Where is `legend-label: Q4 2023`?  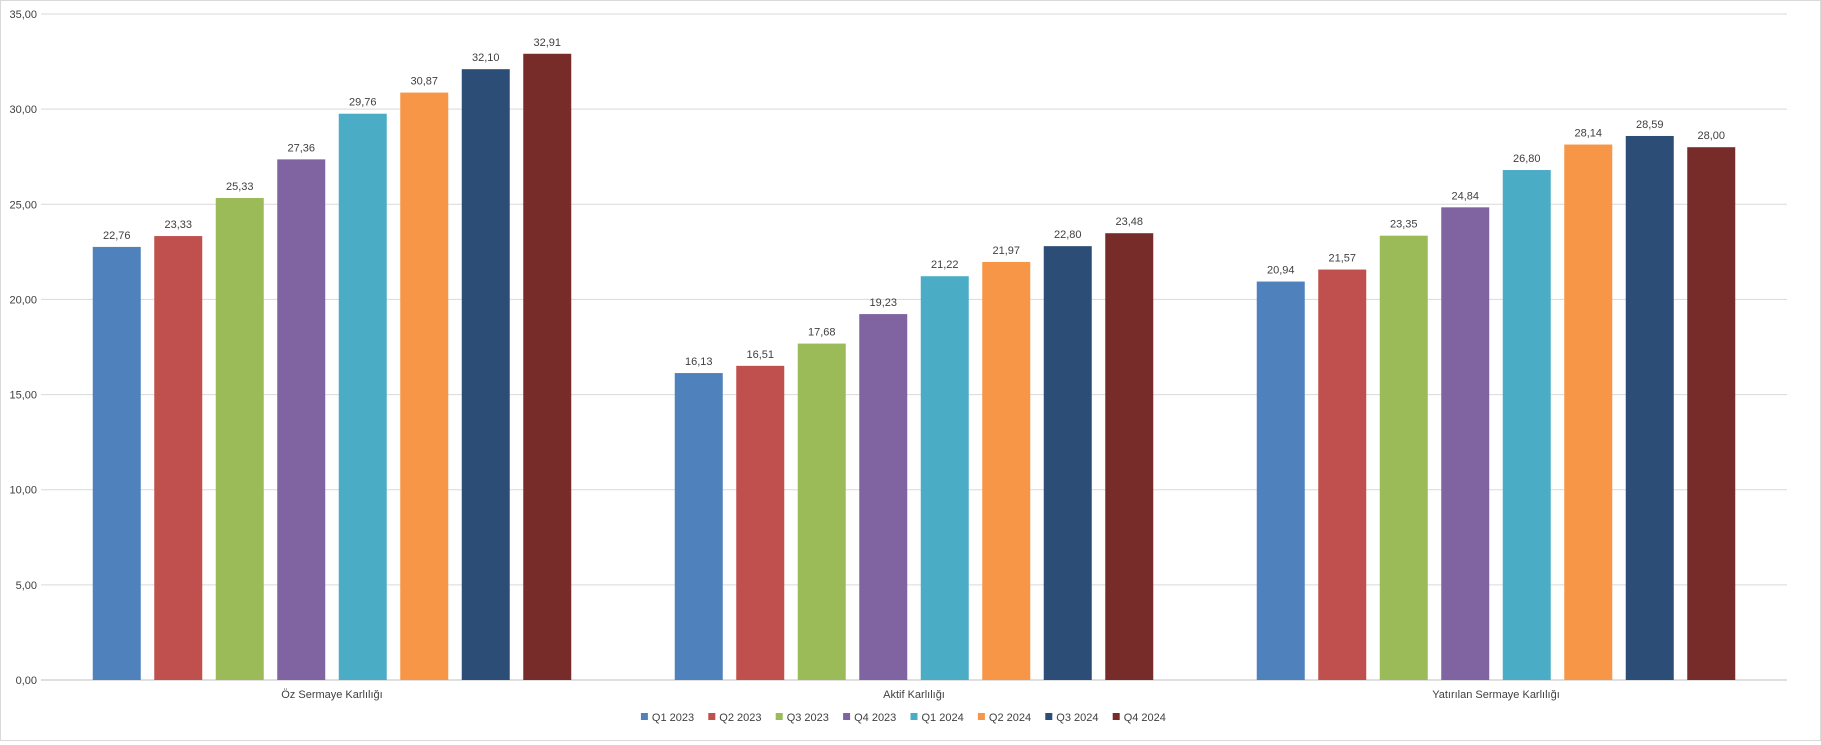 legend-label: Q4 2023 is located at coordinates (875, 718).